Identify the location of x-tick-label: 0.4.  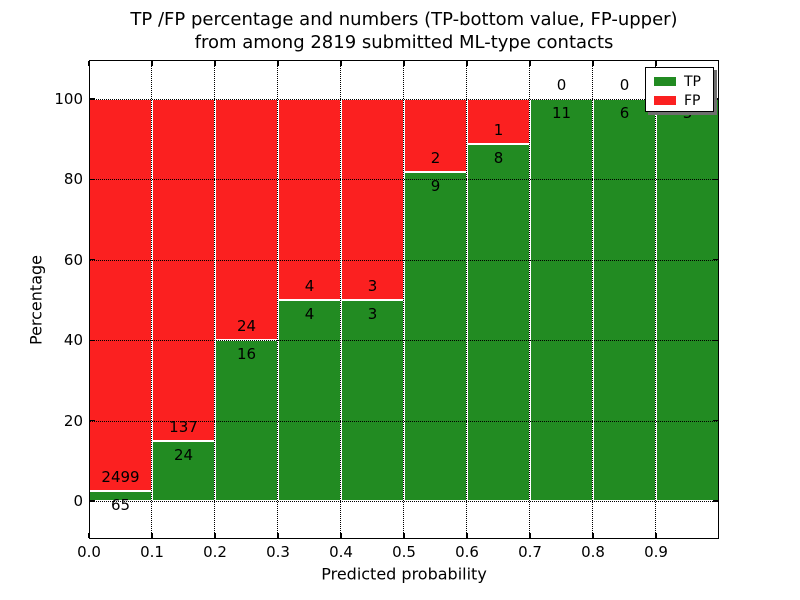
(341, 552).